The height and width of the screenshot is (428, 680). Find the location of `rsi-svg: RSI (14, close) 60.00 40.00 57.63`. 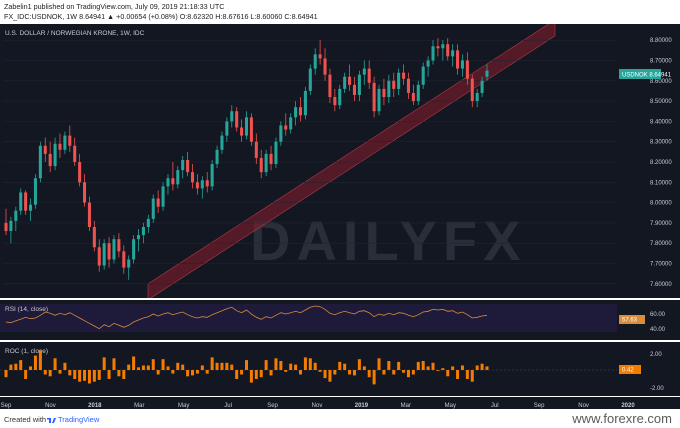

rsi-svg: RSI (14, close) 60.00 40.00 57.63 is located at coordinates (333, 318).